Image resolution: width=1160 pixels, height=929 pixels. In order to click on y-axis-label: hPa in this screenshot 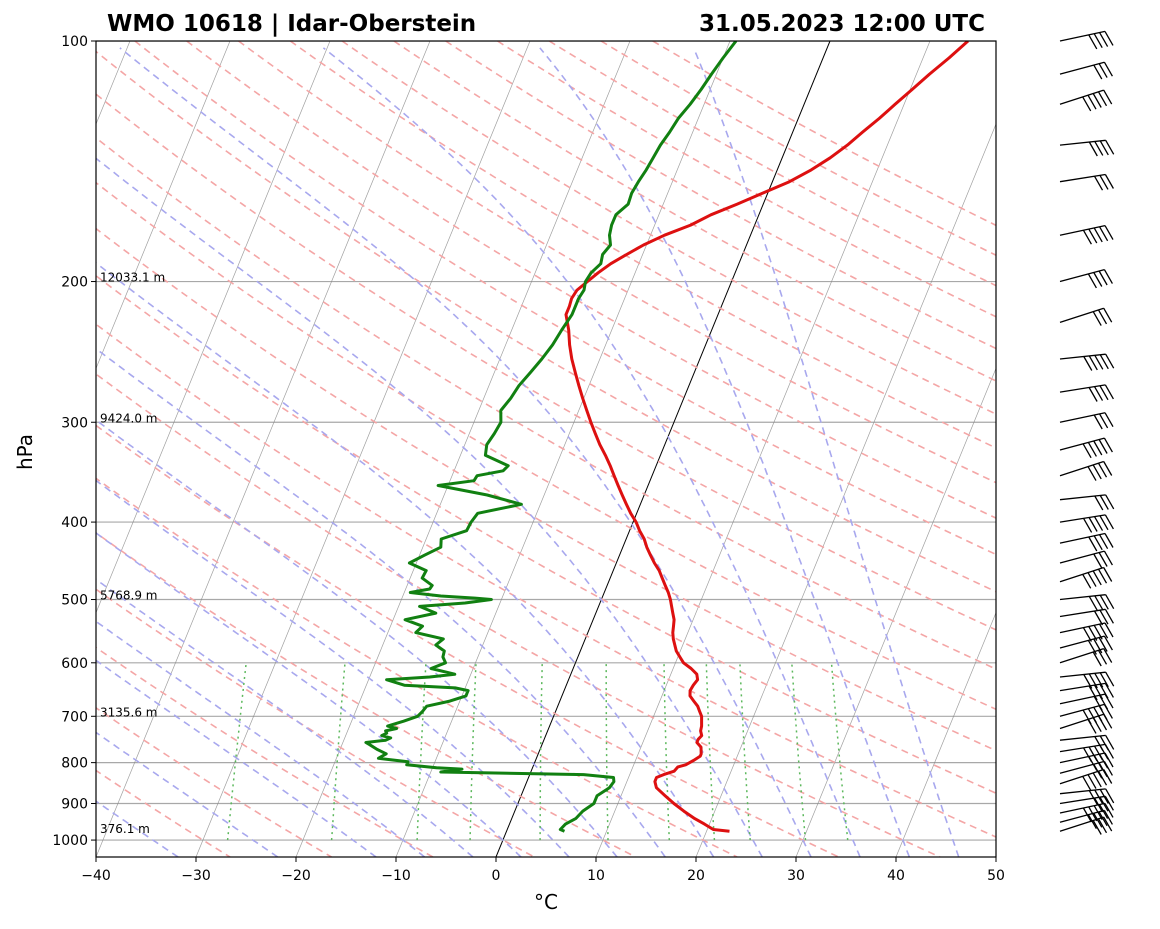, I will do `click(25, 452)`.